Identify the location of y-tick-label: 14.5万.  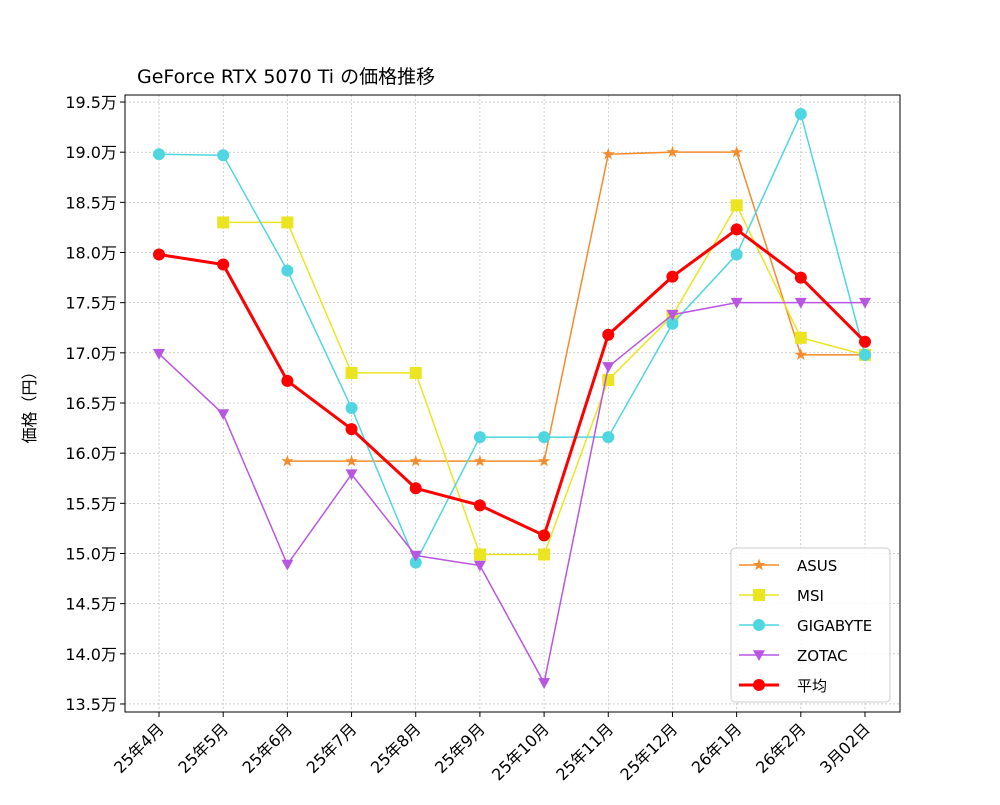
(91, 604).